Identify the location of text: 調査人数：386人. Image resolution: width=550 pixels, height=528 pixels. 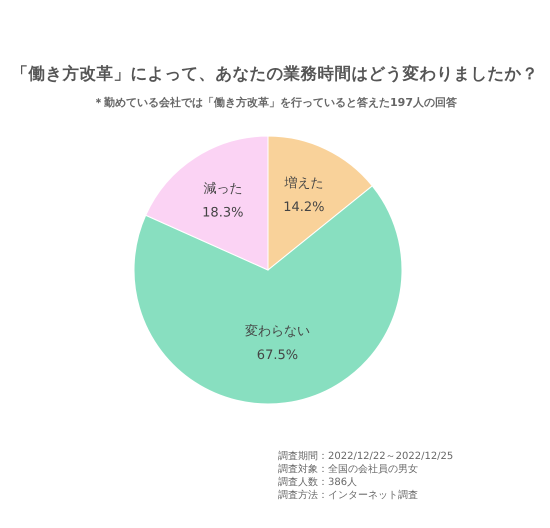
(318, 482).